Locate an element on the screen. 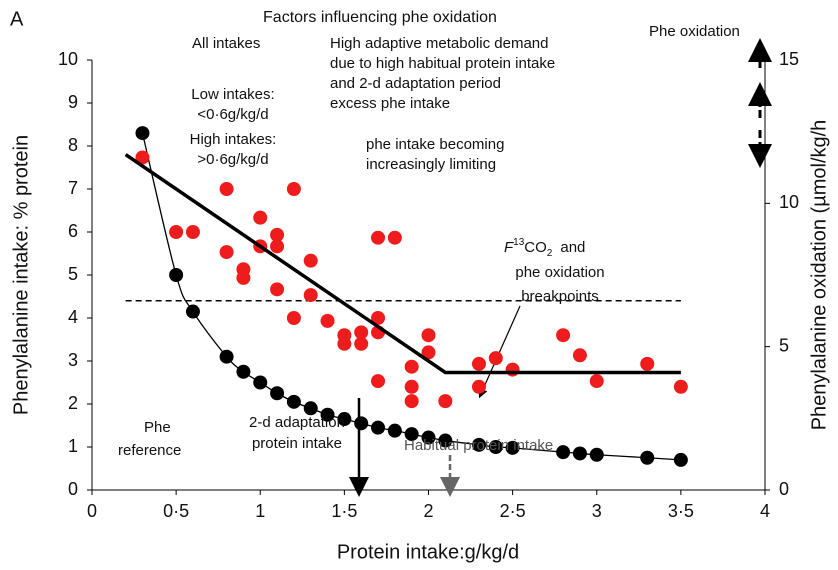 The height and width of the screenshot is (570, 838). x-tick-label: 4 is located at coordinates (765, 511).